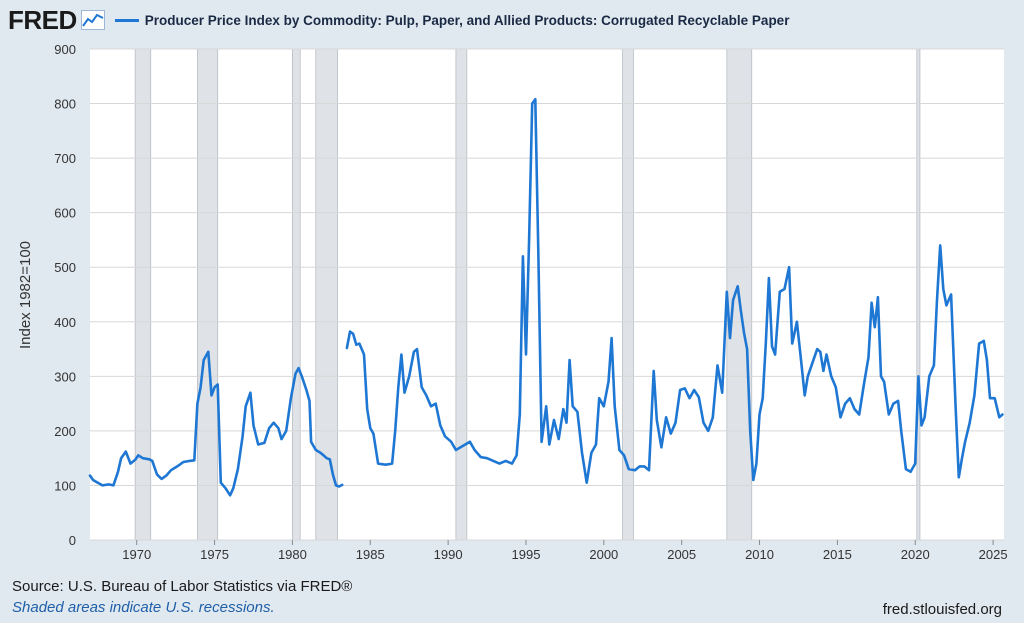  What do you see at coordinates (126, 20) in the screenshot?
I see `legend-swatch` at bounding box center [126, 20].